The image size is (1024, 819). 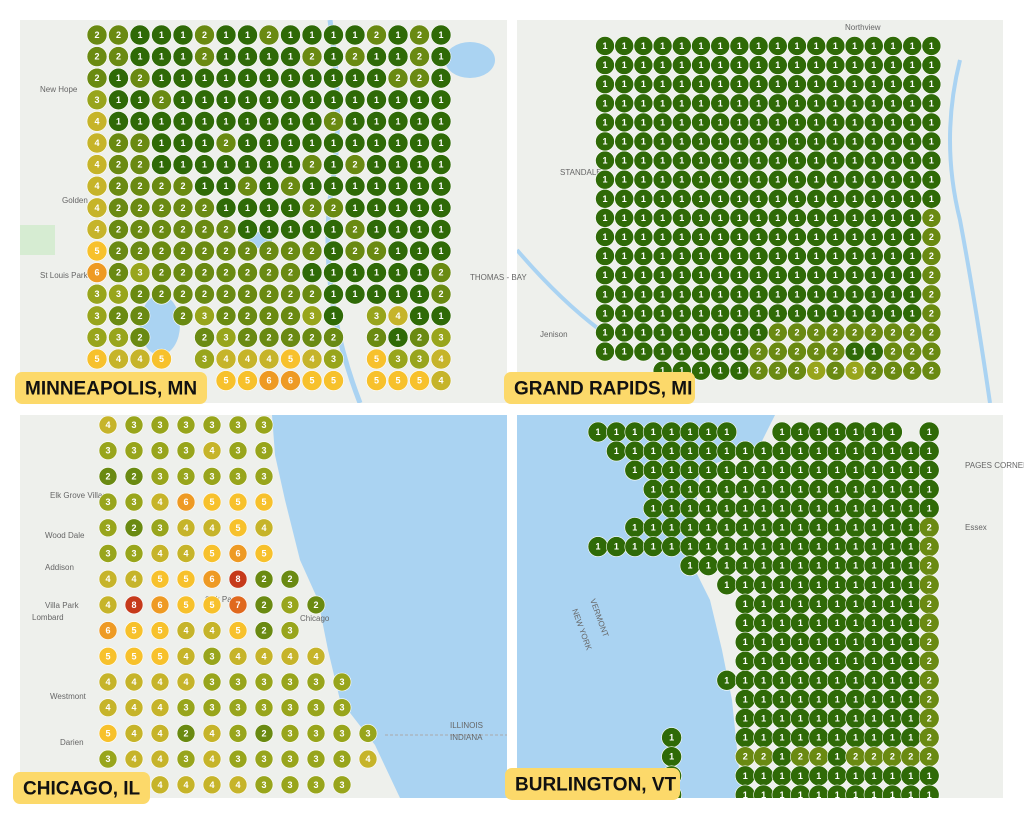 I want to click on place-label: Northview, so click(x=863, y=27).